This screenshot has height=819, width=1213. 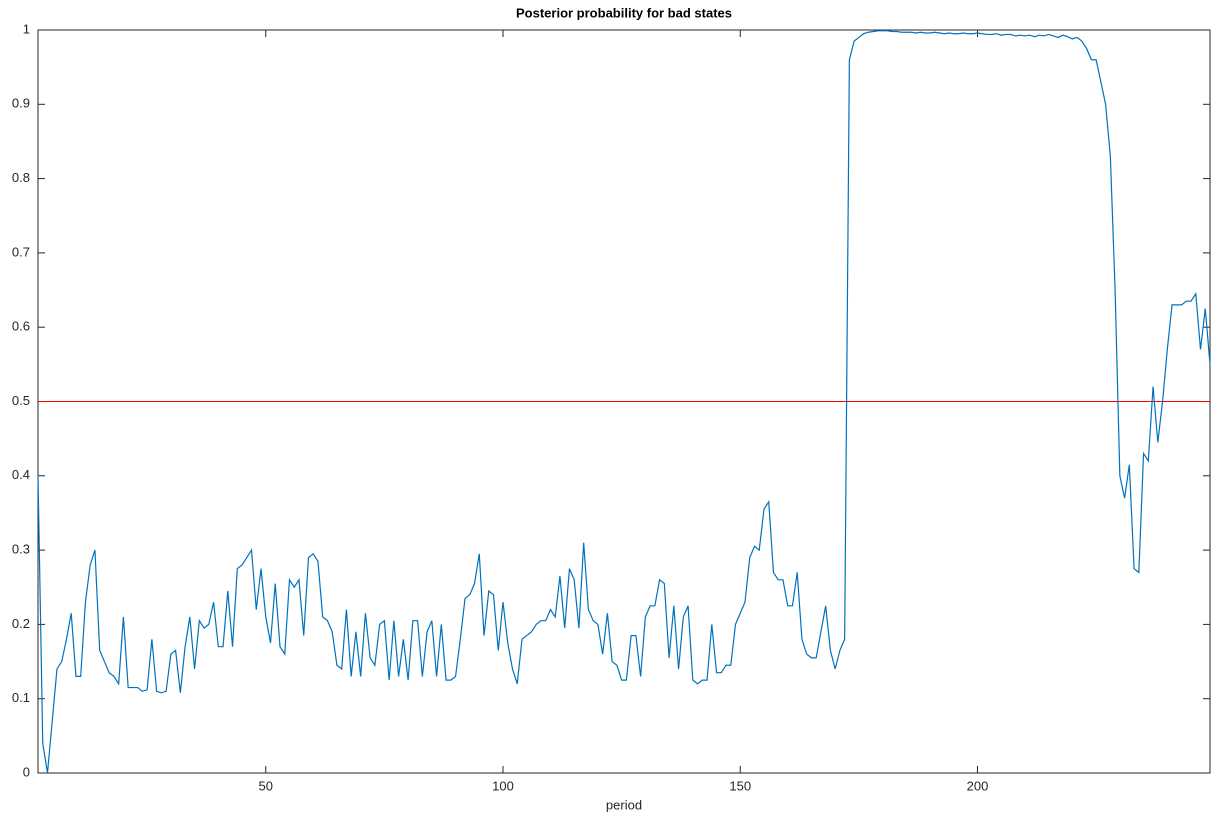 I want to click on y-tick-label: 0.4, so click(x=21, y=474).